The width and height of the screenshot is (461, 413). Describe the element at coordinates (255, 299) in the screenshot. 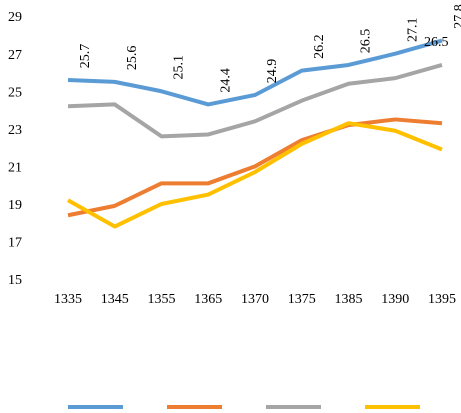

I see `x-tick-label: 1370` at that location.